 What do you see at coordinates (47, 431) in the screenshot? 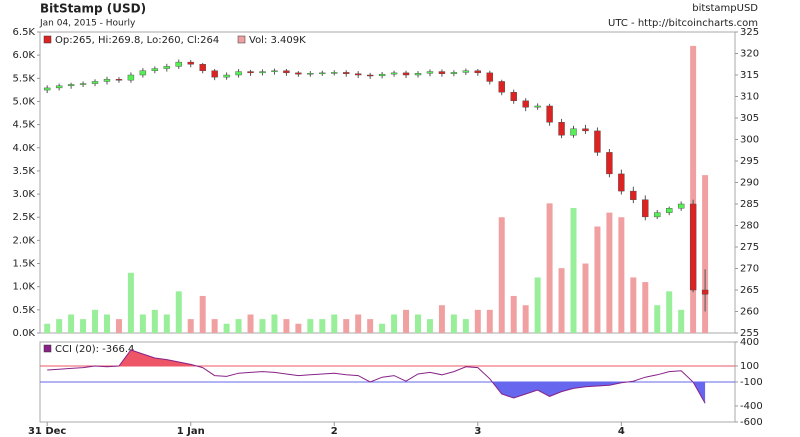
I see `x-tick-label: 31 Dec` at bounding box center [47, 431].